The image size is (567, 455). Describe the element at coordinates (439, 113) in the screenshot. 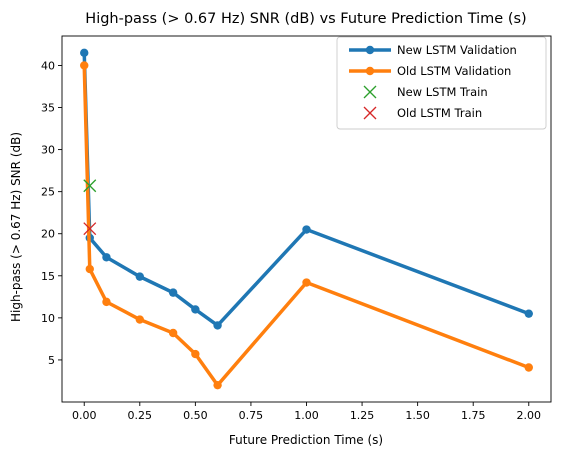

I see `legend-label: Old LSTM Train` at that location.